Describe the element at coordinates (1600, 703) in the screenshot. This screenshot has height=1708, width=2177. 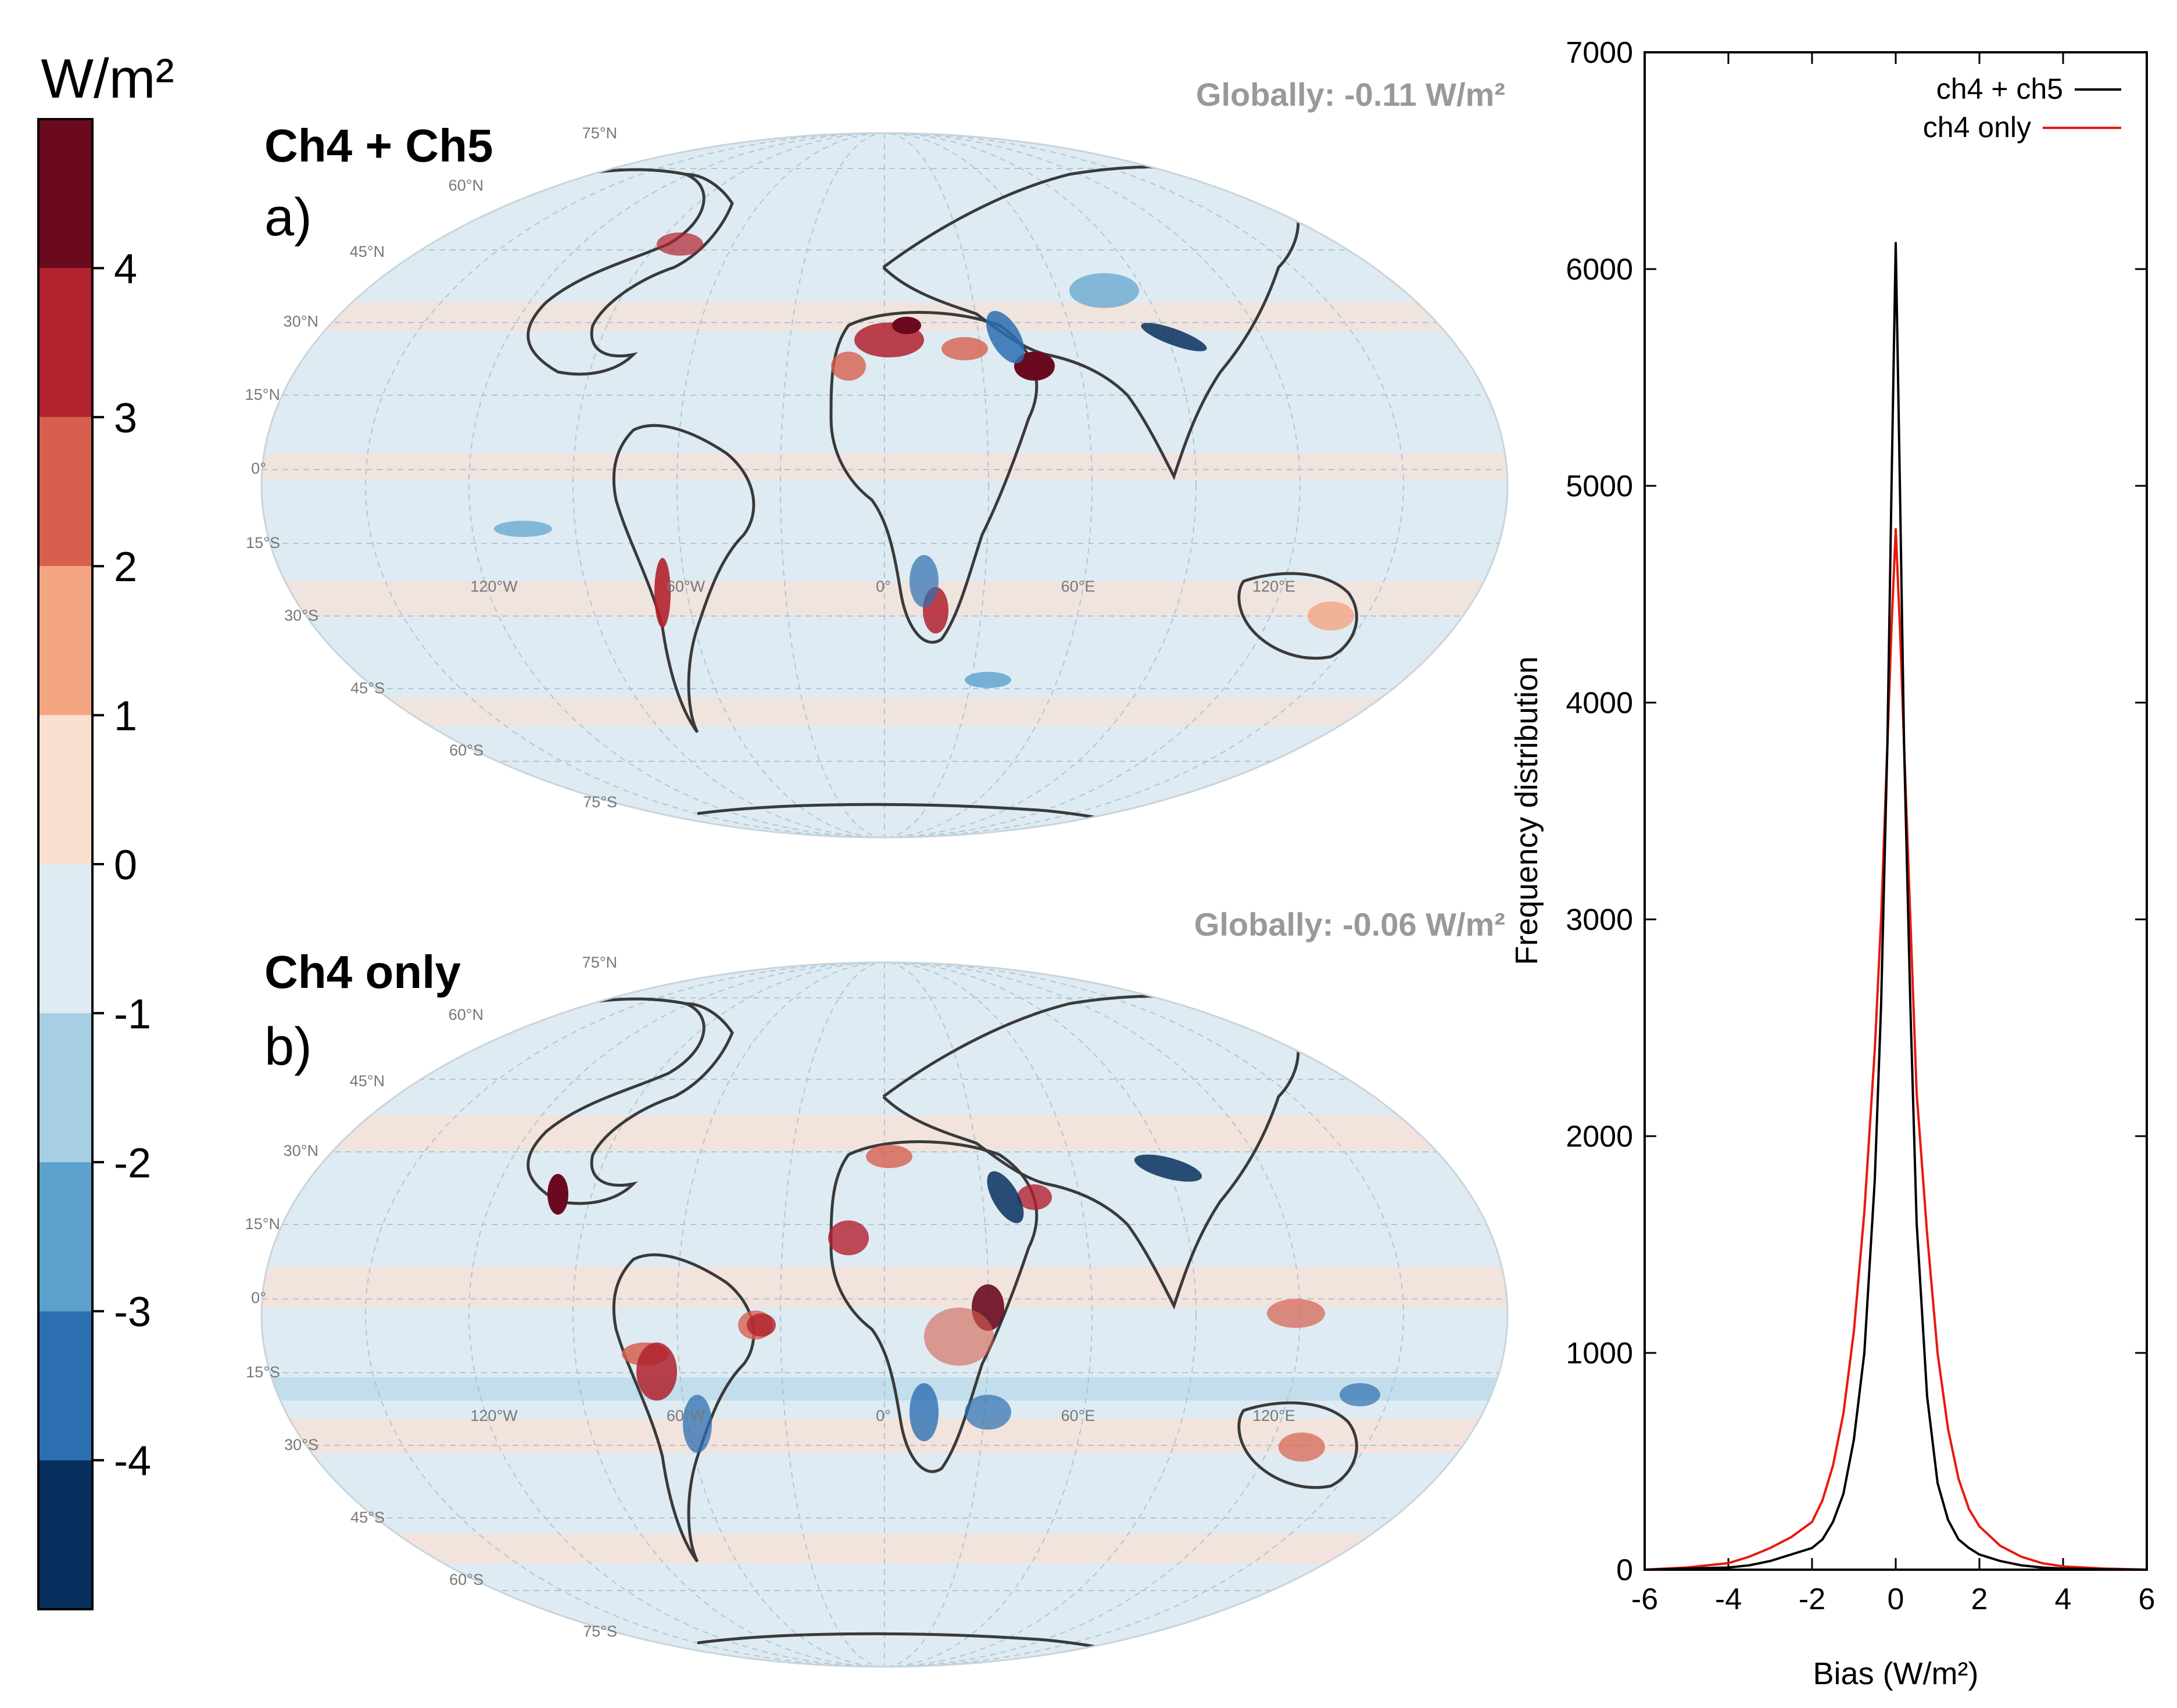
I see `y-tick-label: 4000` at that location.